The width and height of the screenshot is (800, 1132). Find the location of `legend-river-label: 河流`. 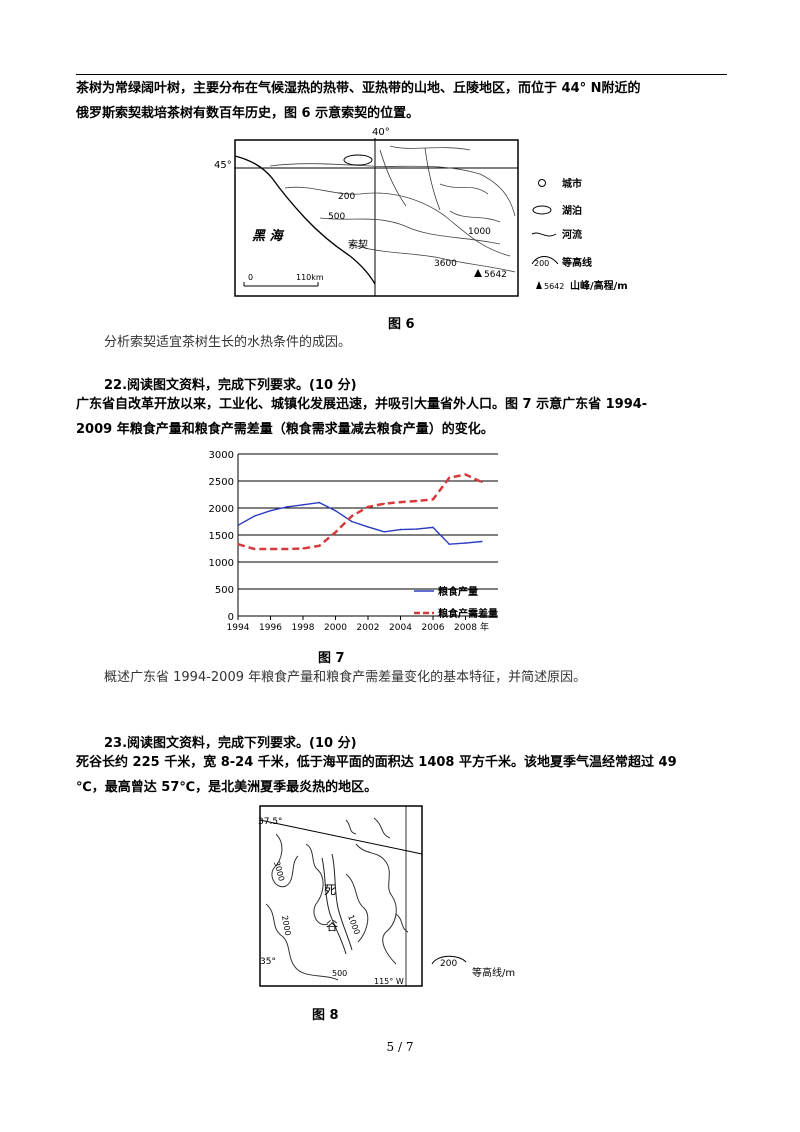

legend-river-label: 河流 is located at coordinates (572, 234).